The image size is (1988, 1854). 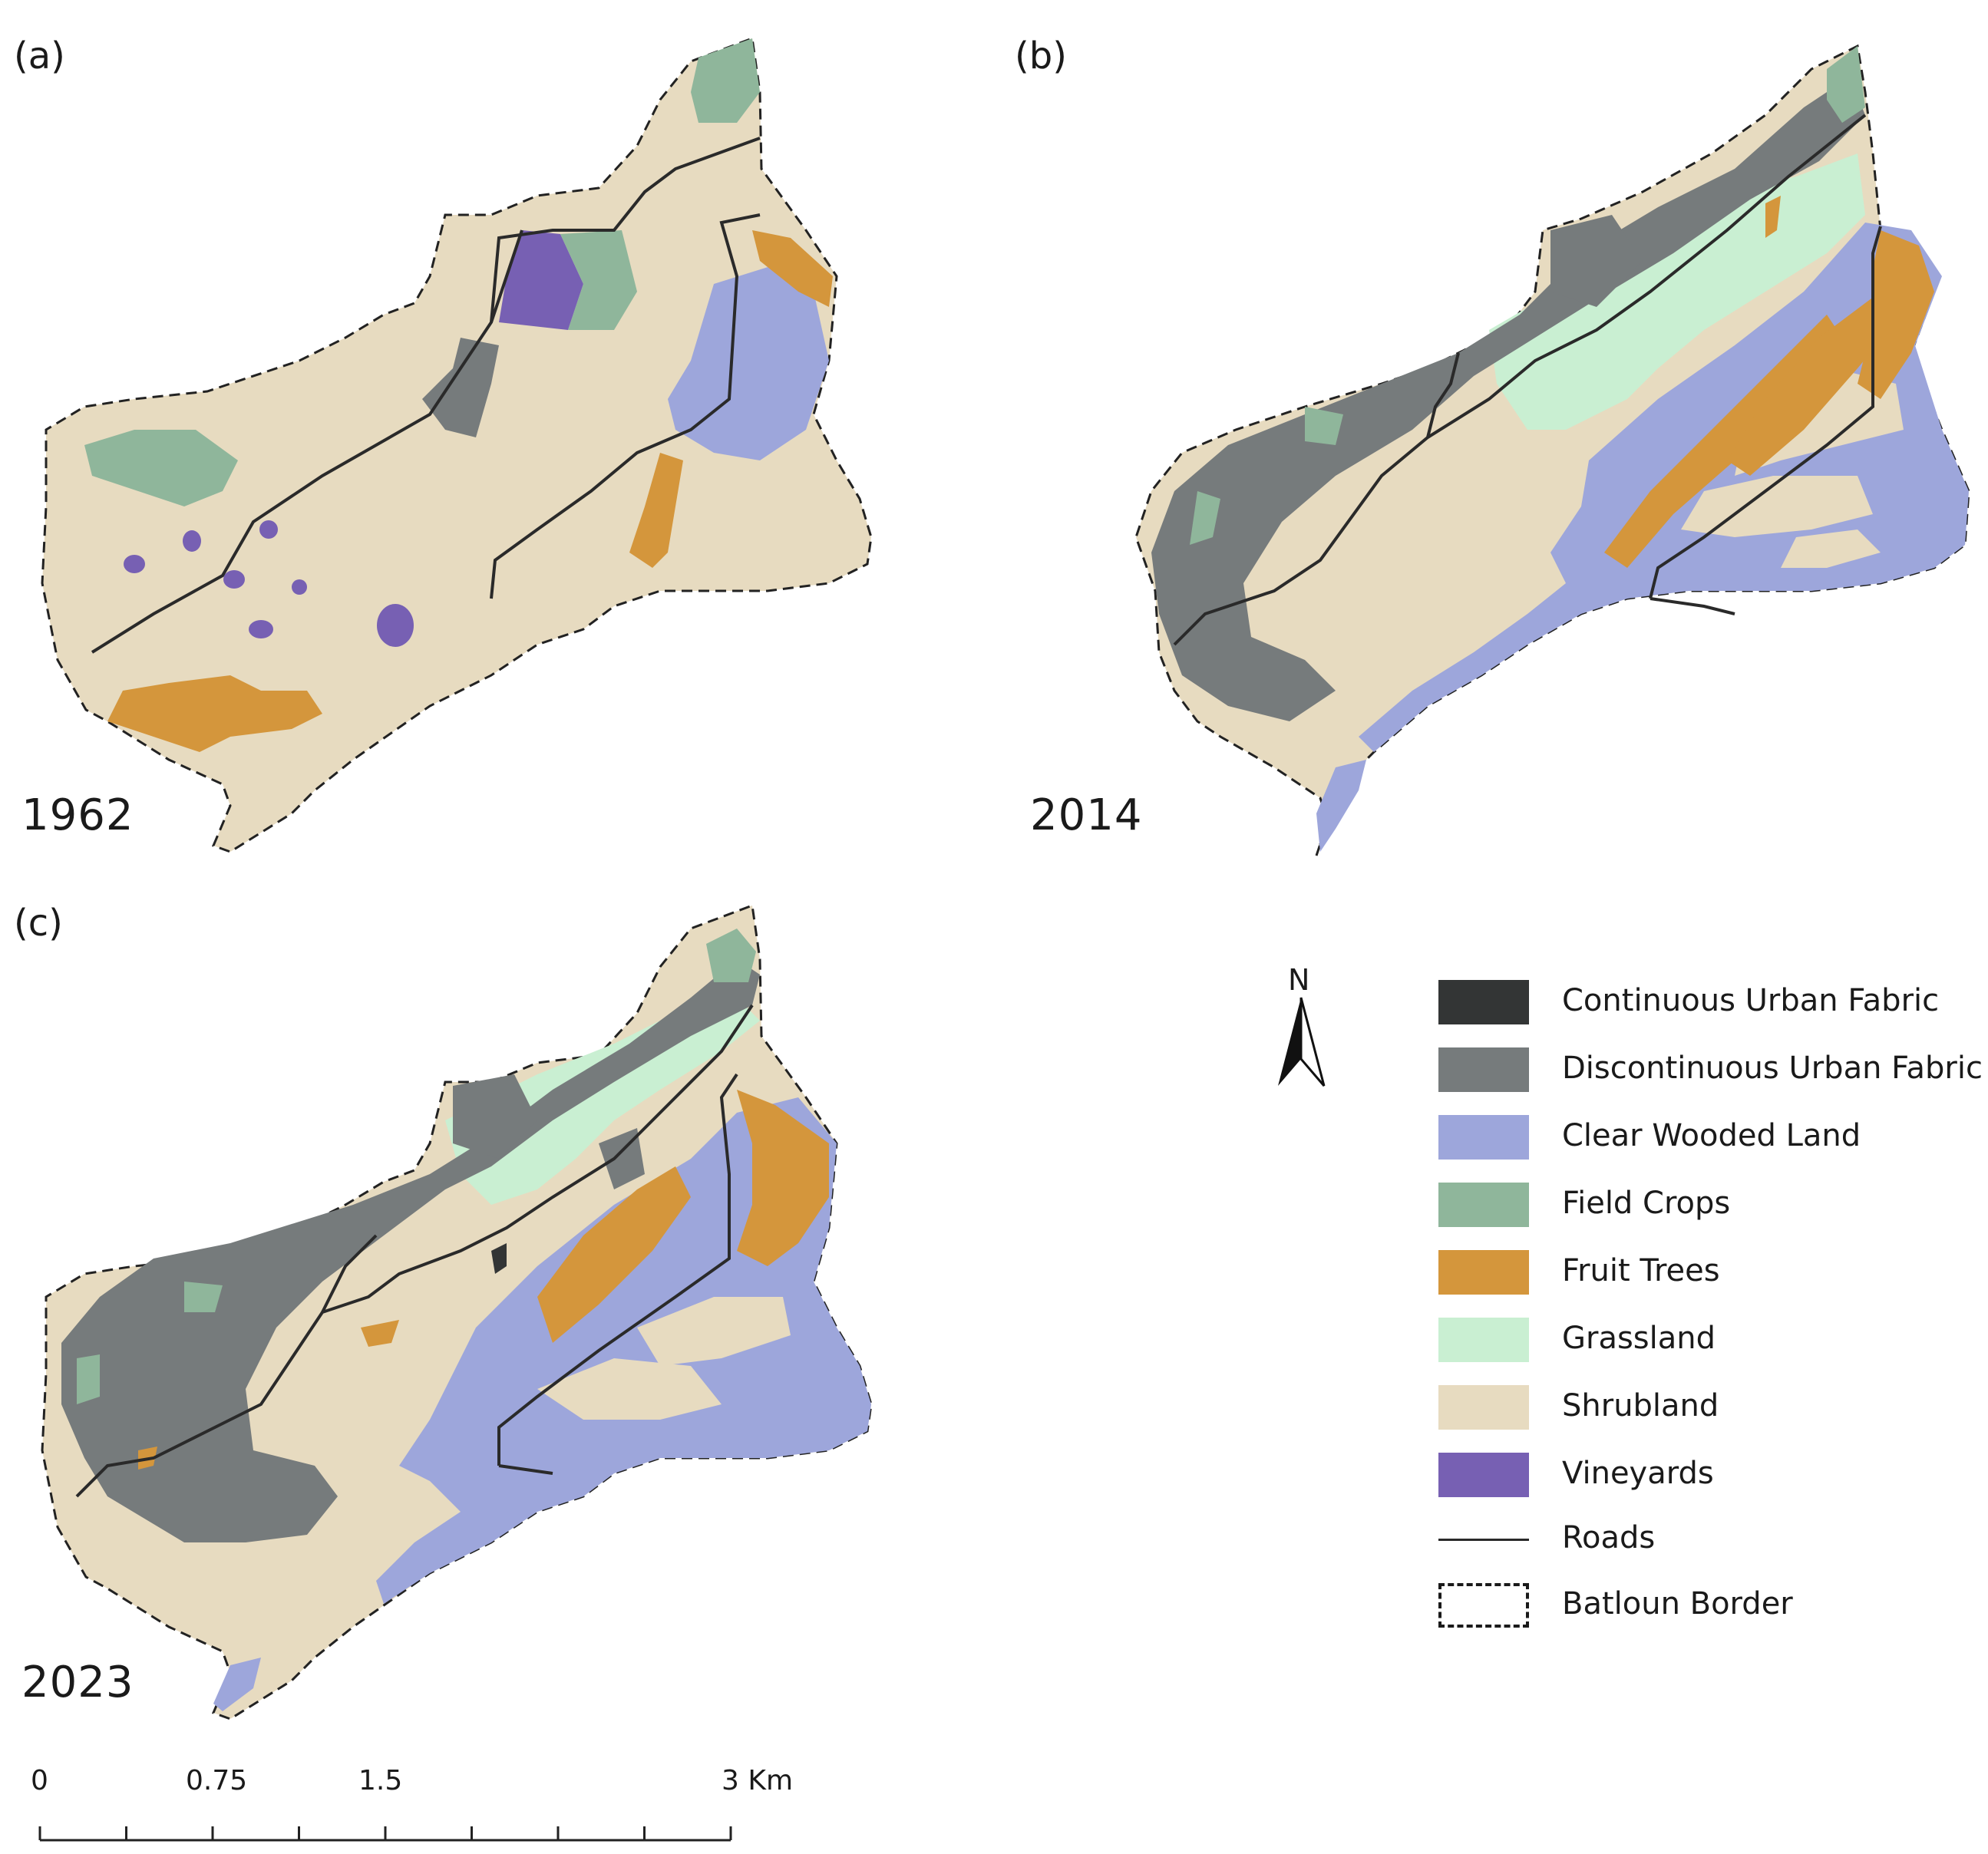 What do you see at coordinates (1087, 815) in the screenshot?
I see `panel-year: 2014` at bounding box center [1087, 815].